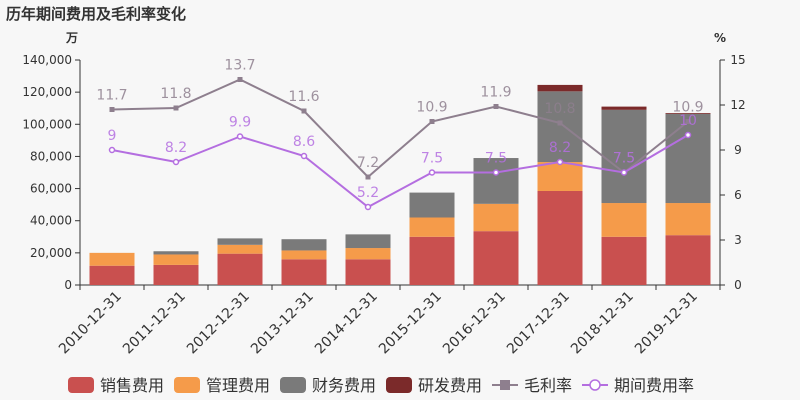 The height and width of the screenshot is (400, 800). What do you see at coordinates (344, 385) in the screenshot?
I see `legend-label: 财务费用` at bounding box center [344, 385].